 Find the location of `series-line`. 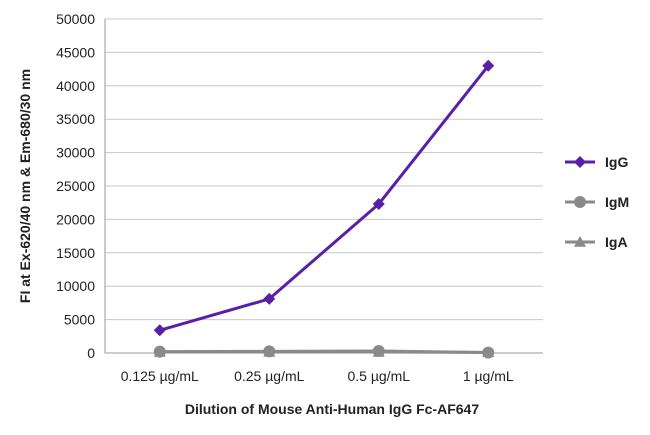

series-line is located at coordinates (324, 352).